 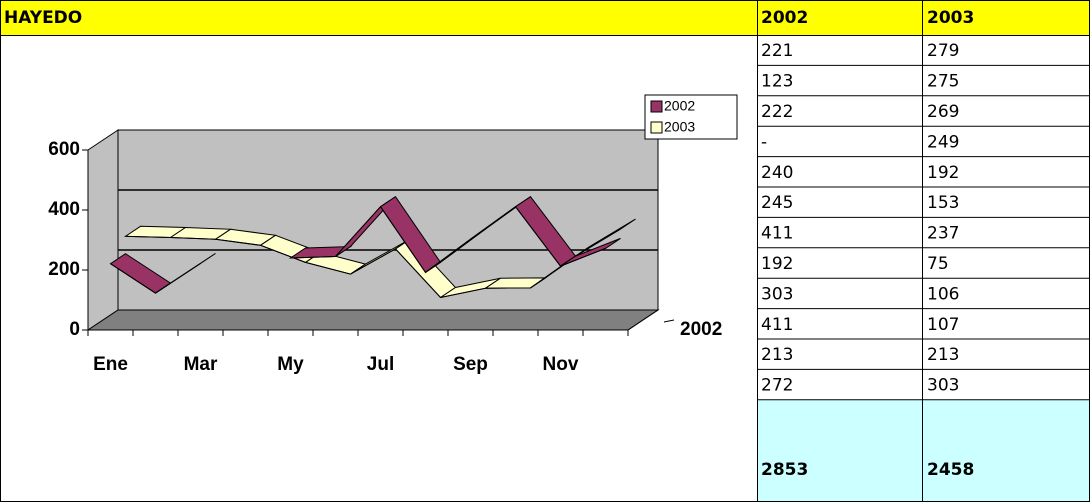 I want to click on x-tick-label: Jul, so click(x=380, y=364).